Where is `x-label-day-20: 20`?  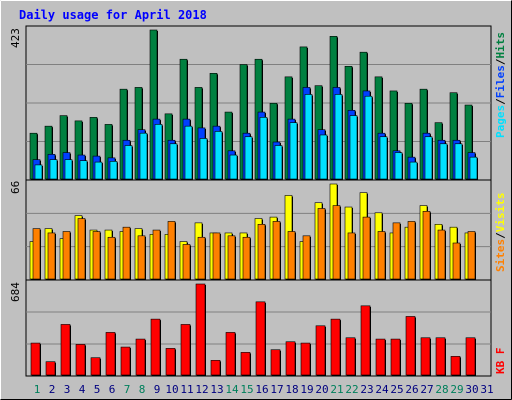 x-label-day-20: 20 is located at coordinates (321, 389).